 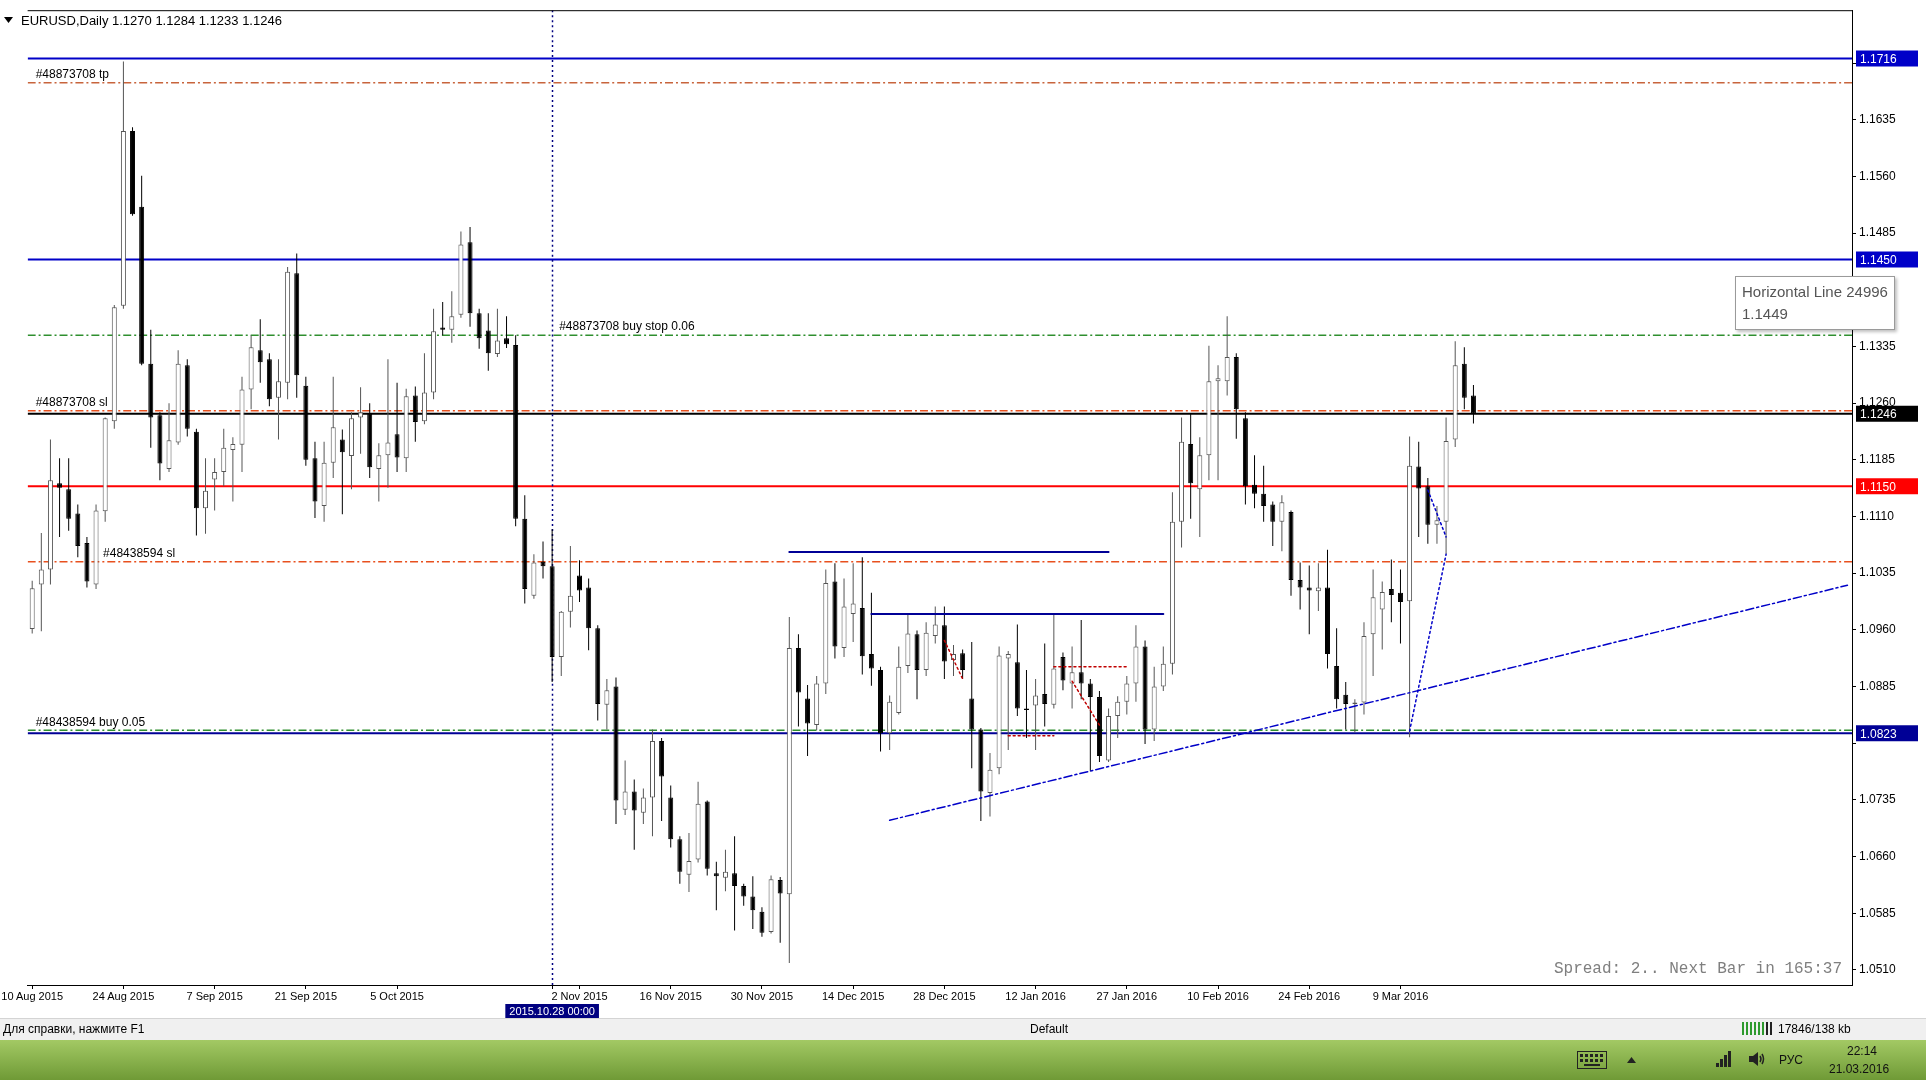 What do you see at coordinates (1697, 969) in the screenshot?
I see `annotation: Spread: 2.. Next Bar in 165:37` at bounding box center [1697, 969].